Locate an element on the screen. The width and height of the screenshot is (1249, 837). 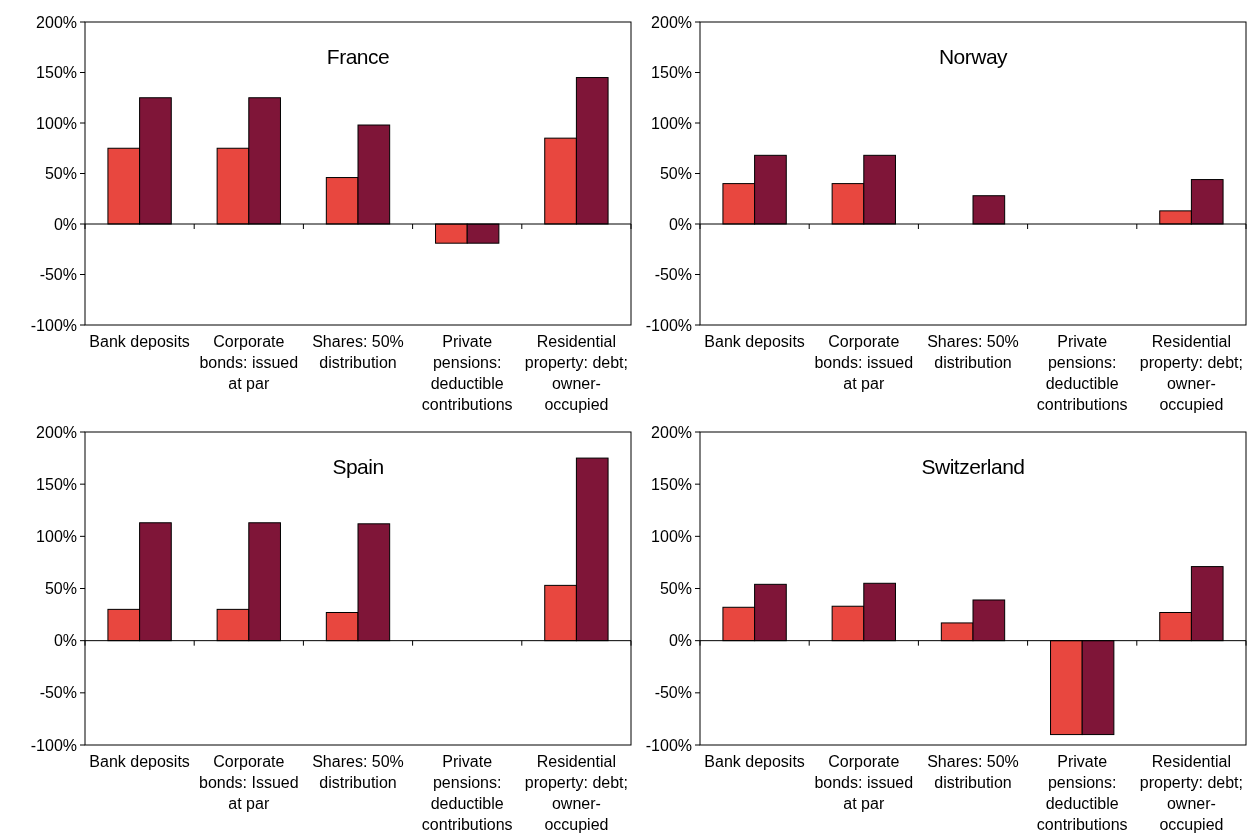
text: Spain is located at coordinates (358, 466).